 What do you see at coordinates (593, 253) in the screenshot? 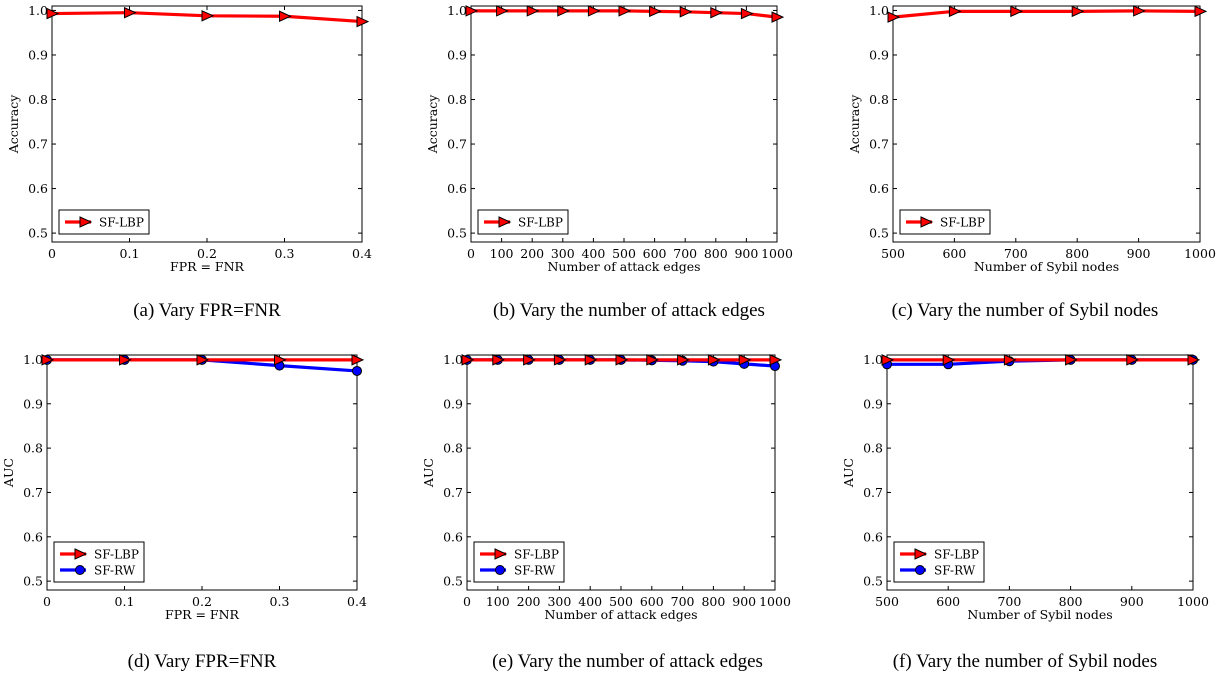
I see `x-tick-label: 400` at bounding box center [593, 253].